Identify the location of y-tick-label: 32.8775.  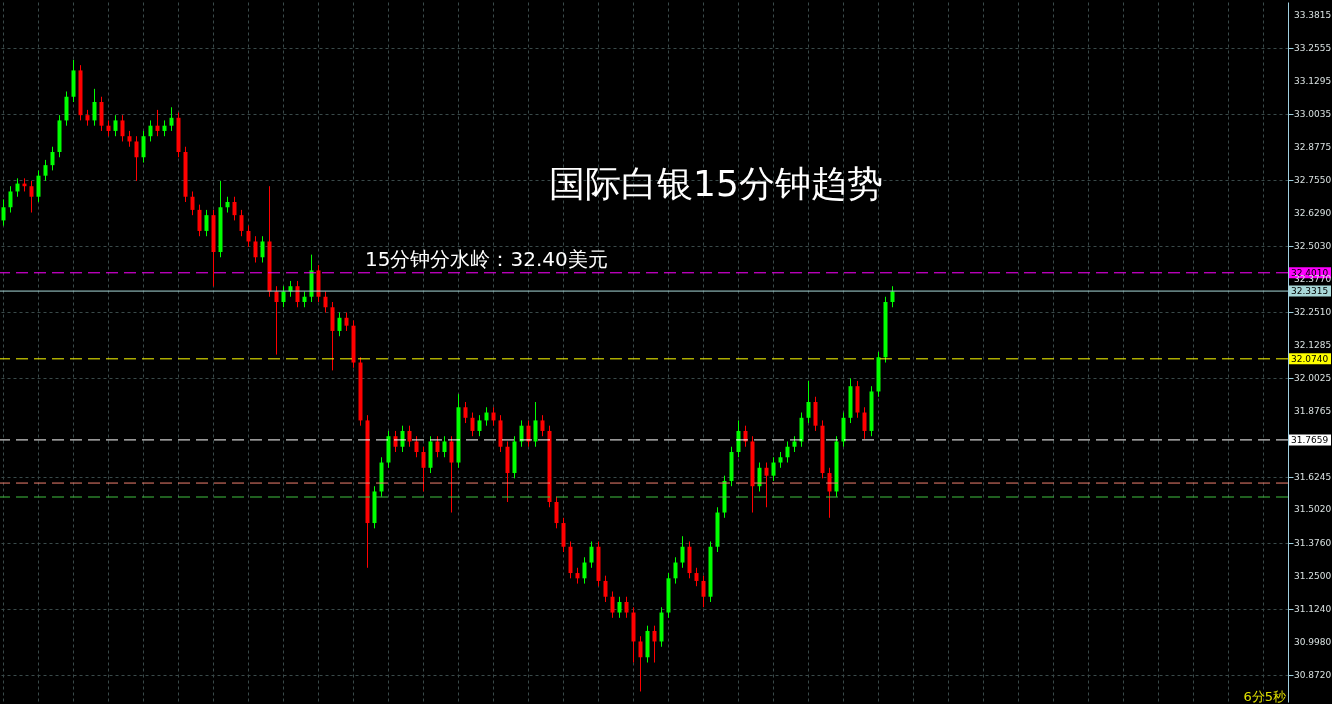
(1313, 147).